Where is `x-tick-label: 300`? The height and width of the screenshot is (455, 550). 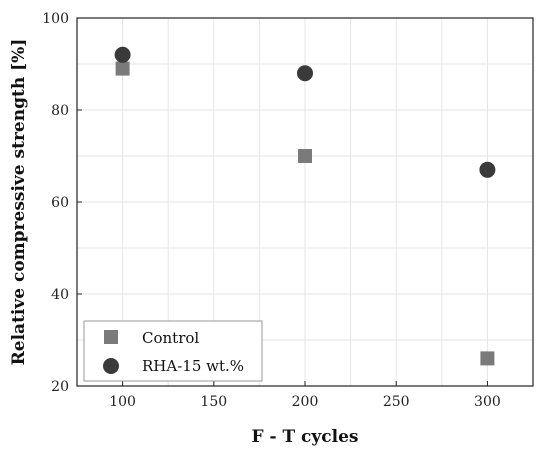 x-tick-label: 300 is located at coordinates (487, 402).